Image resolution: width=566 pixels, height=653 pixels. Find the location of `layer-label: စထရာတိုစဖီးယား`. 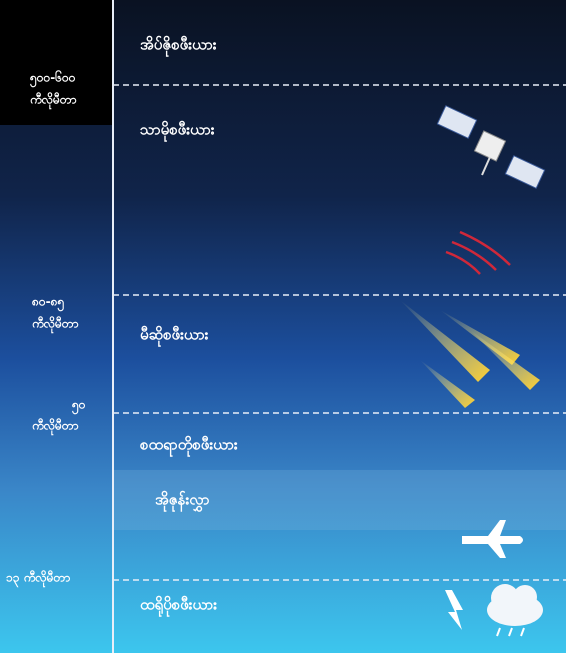

layer-label: စထရာတိုစဖီးယား is located at coordinates (189, 446).